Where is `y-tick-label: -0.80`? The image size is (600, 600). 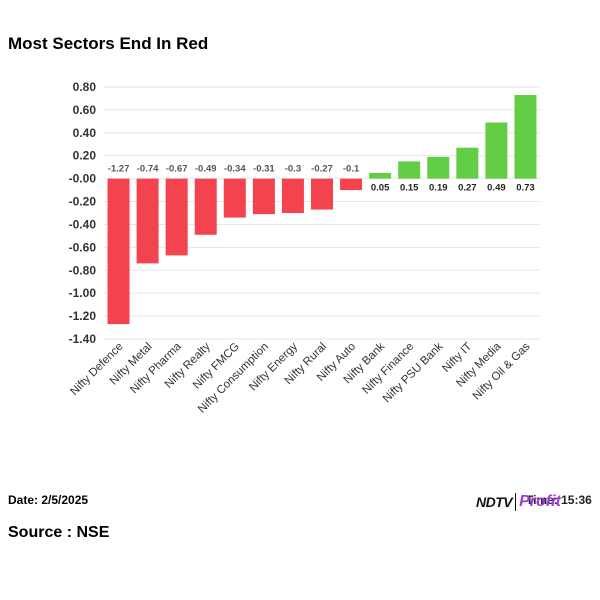
y-tick-label: -0.80 is located at coordinates (83, 270).